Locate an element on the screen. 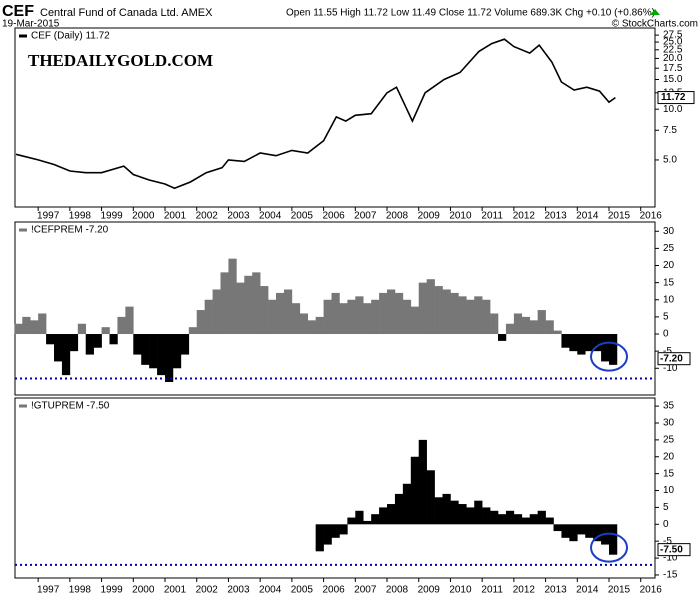  y-tick-label: 7.5 is located at coordinates (670, 130).